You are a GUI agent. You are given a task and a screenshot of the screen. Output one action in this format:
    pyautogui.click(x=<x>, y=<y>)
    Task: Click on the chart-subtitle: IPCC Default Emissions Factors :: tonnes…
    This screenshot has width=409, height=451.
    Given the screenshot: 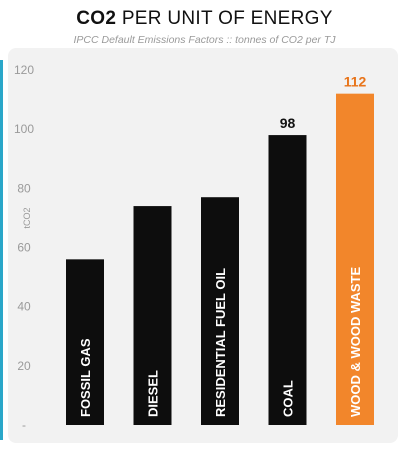 What is the action you would take?
    pyautogui.click(x=204, y=40)
    